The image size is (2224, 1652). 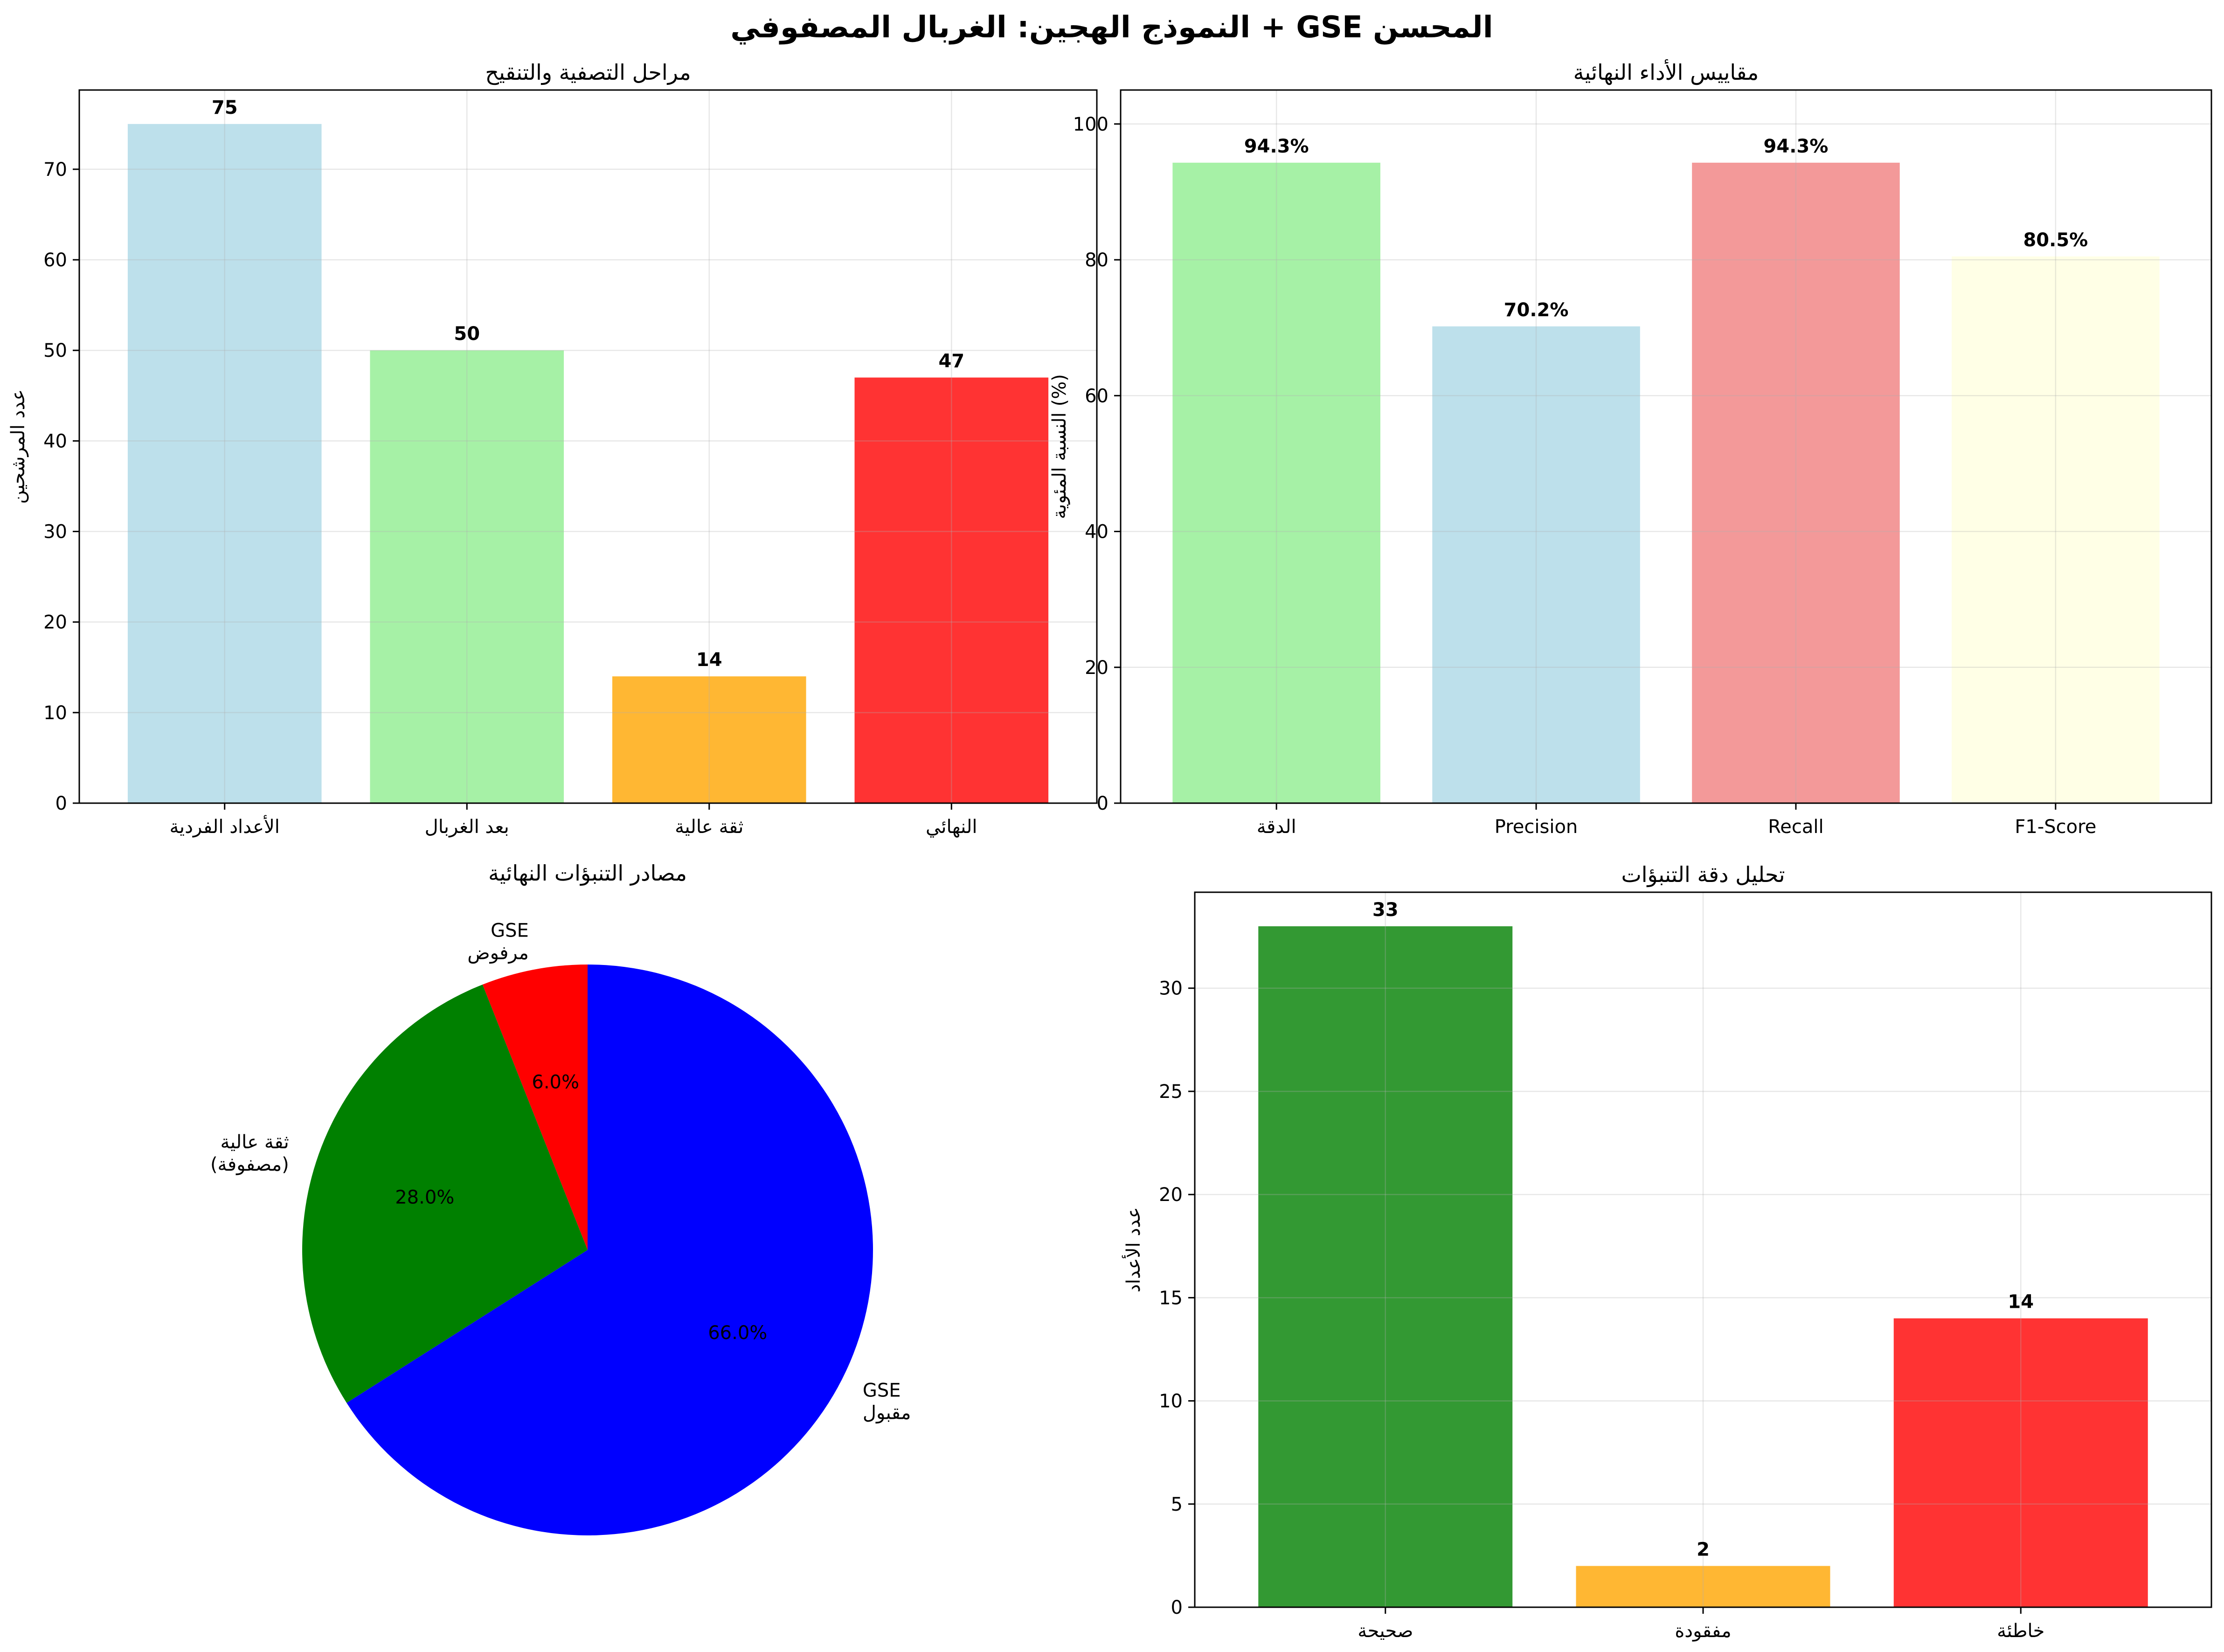 I want to click on y-tick-label-2: 10, so click(x=1171, y=1402).